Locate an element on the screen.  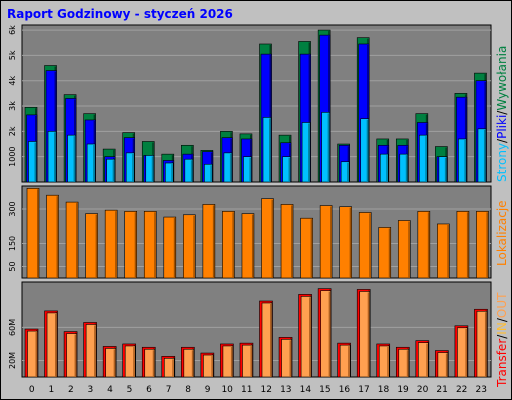
x-tick-label: 23 is located at coordinates (481, 390).